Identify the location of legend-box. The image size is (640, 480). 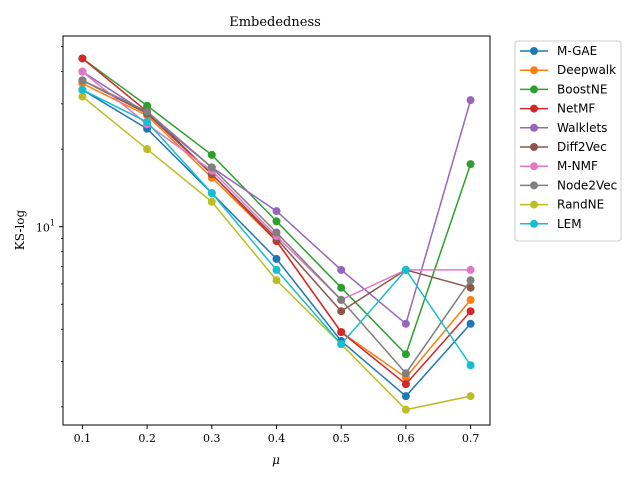
(568, 141).